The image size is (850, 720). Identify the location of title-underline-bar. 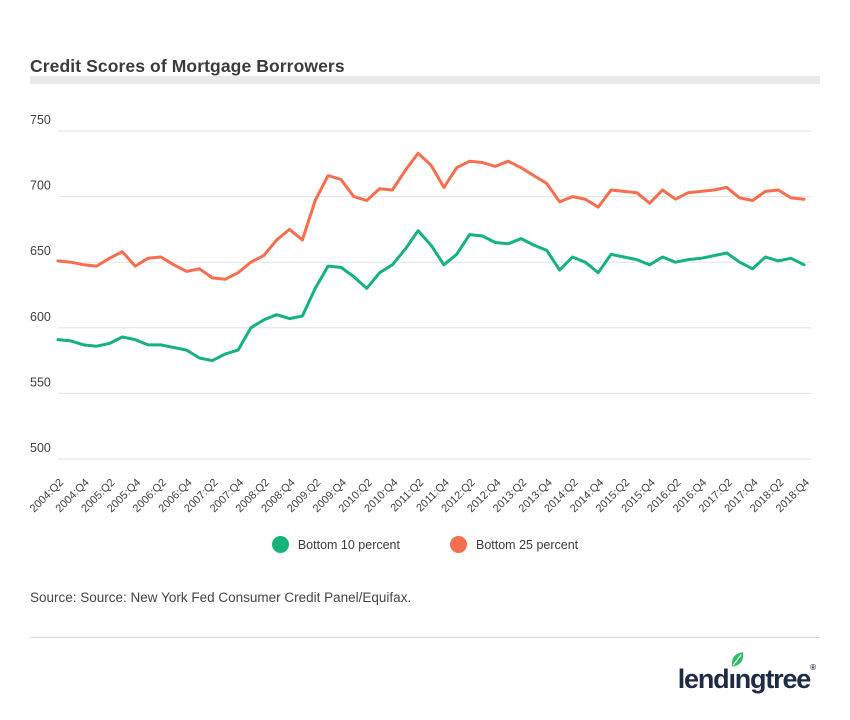
(425, 80).